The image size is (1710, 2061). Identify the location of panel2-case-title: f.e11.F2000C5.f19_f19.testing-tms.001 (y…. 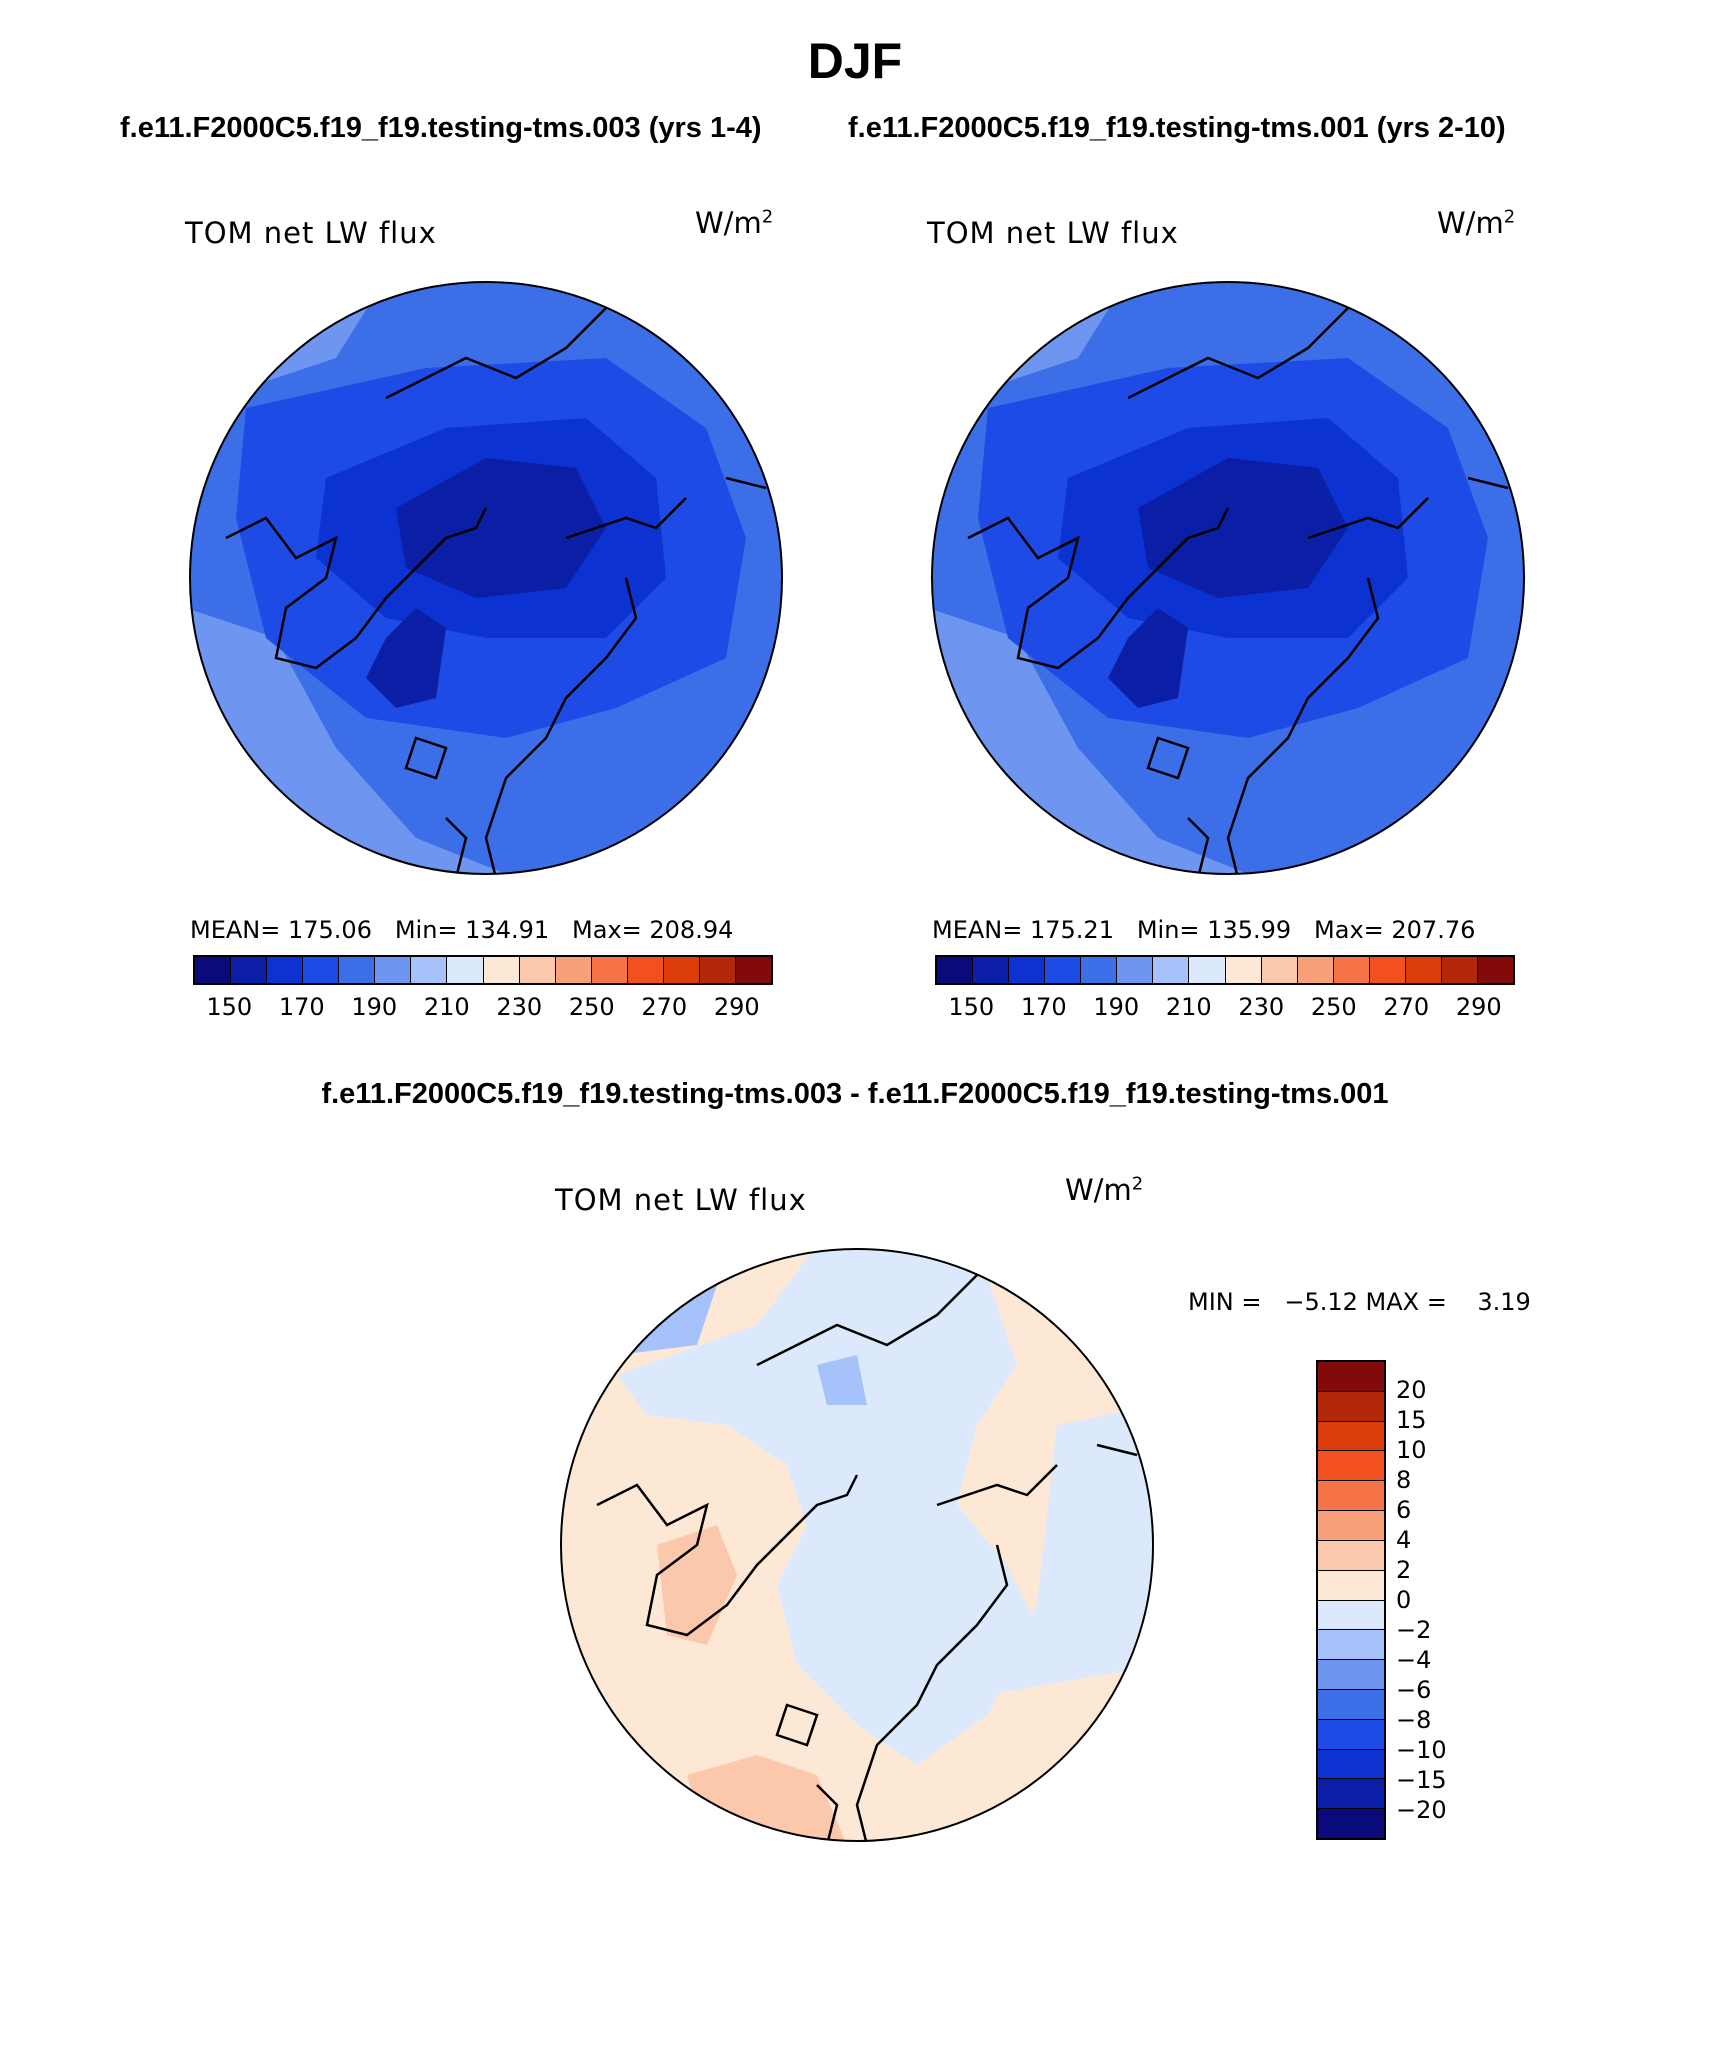
(1177, 128).